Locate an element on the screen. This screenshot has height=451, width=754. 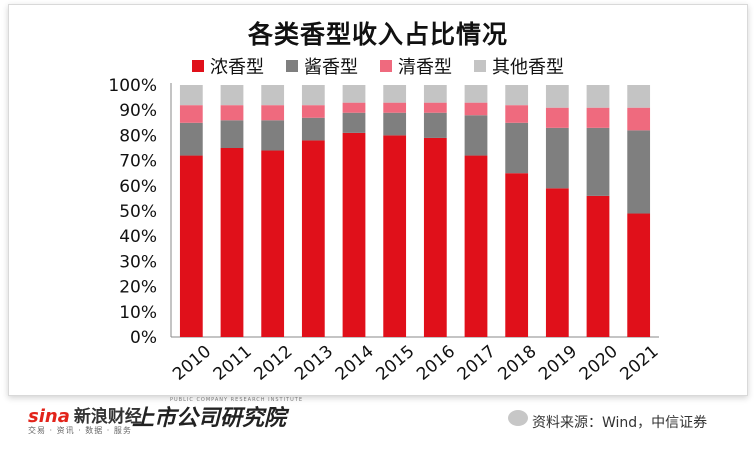
y-tick-label-7: 70% is located at coordinates (138, 162).